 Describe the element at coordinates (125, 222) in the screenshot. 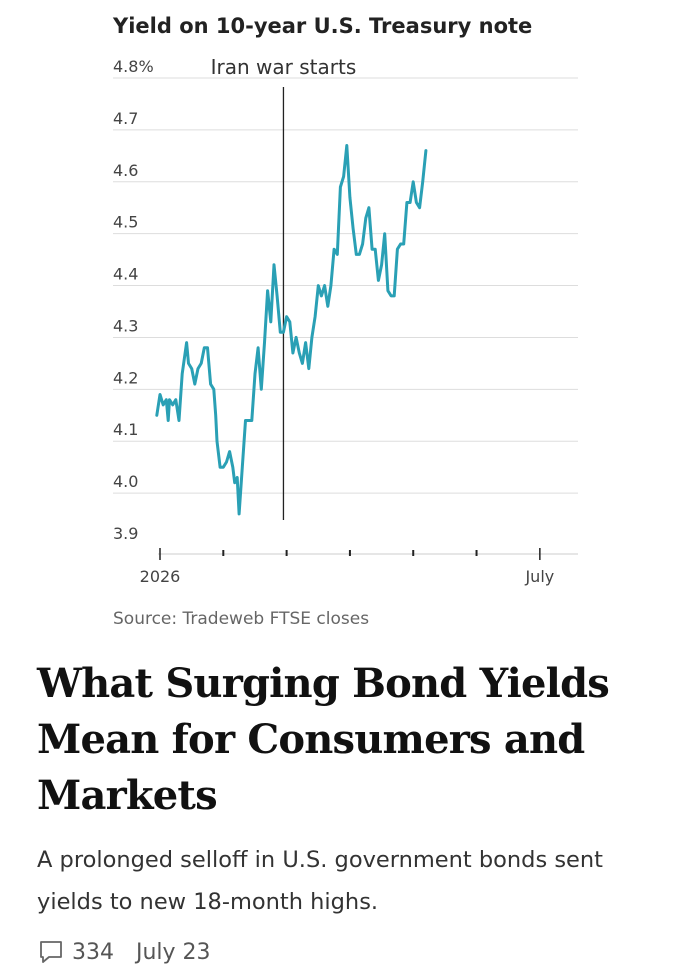

I see `y-tick-label: 4.5` at that location.